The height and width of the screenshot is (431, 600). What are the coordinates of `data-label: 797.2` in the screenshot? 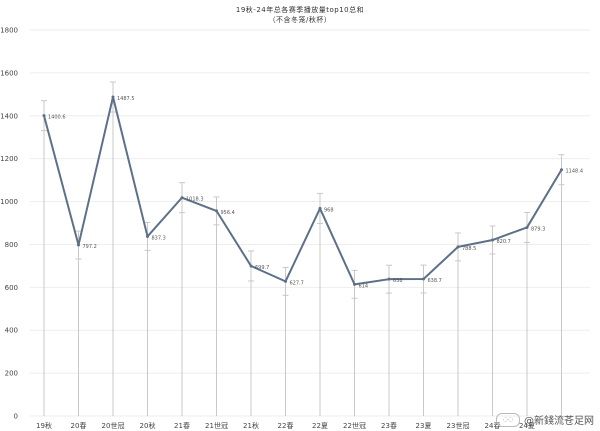 It's located at (90, 247).